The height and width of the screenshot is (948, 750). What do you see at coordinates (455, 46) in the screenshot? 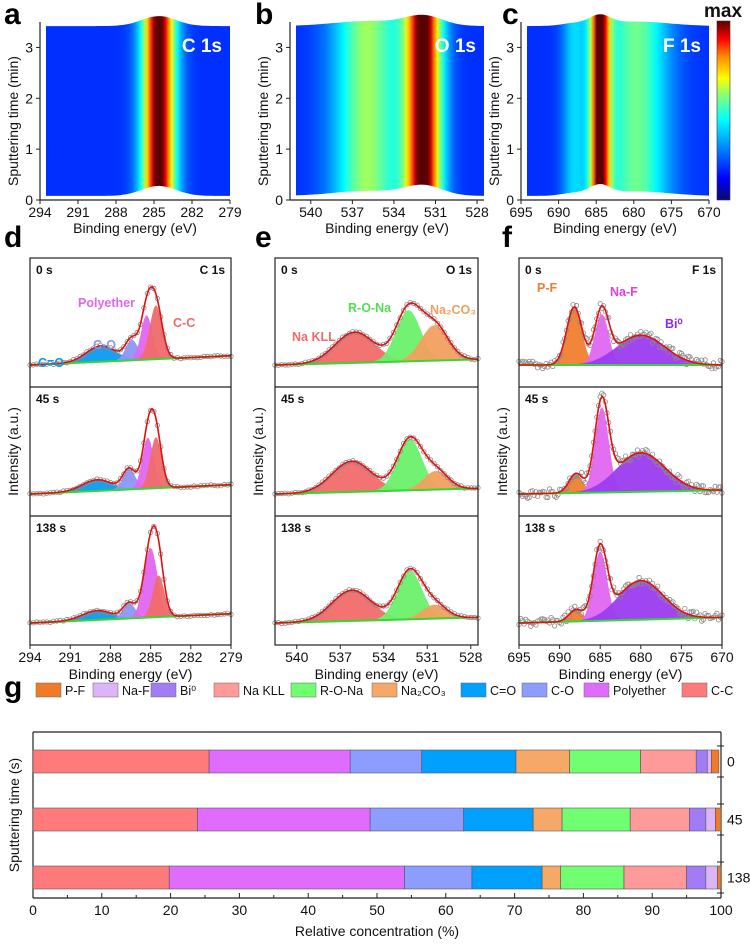
I see `core-level-label: O 1s` at bounding box center [455, 46].